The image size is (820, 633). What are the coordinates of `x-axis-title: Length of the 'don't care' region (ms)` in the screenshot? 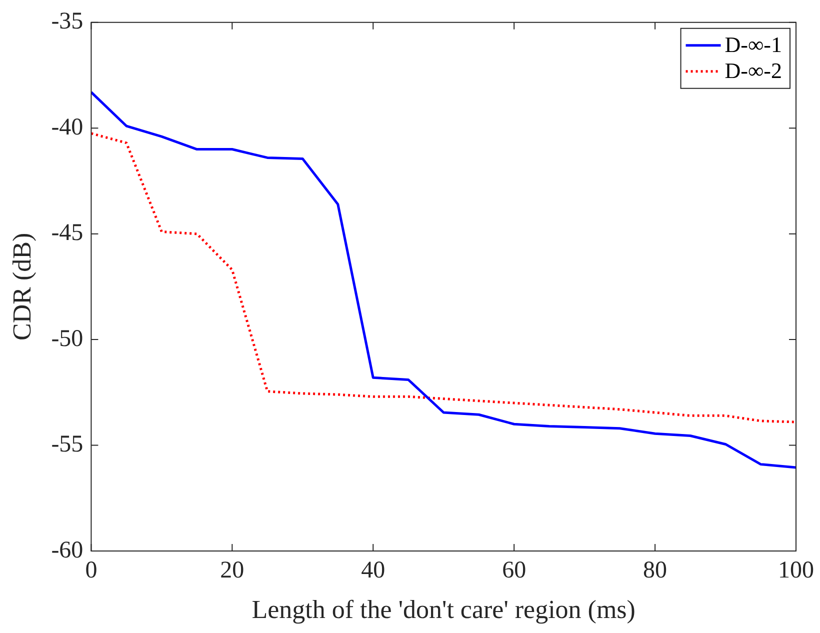 It's located at (444, 609).